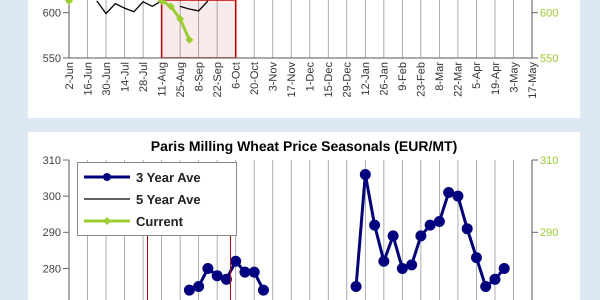 Image resolution: width=600 pixels, height=300 pixels. What do you see at coordinates (477, 75) in the screenshot?
I see `x-tick-label: 5-Apr` at bounding box center [477, 75].